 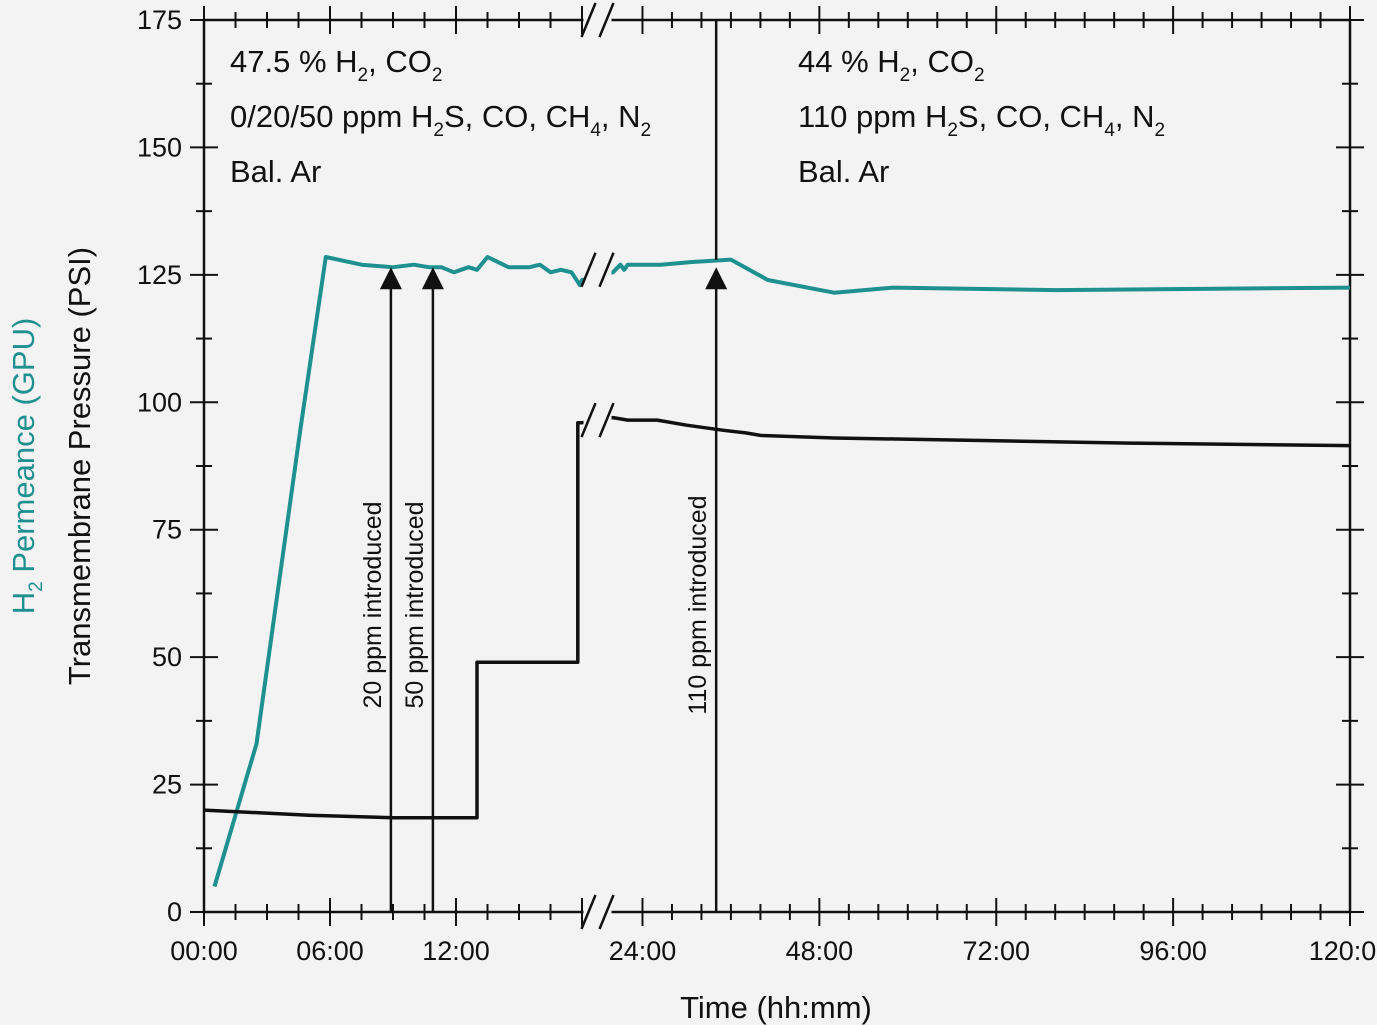 I want to click on axis-break-marks, so click(x=597, y=466).